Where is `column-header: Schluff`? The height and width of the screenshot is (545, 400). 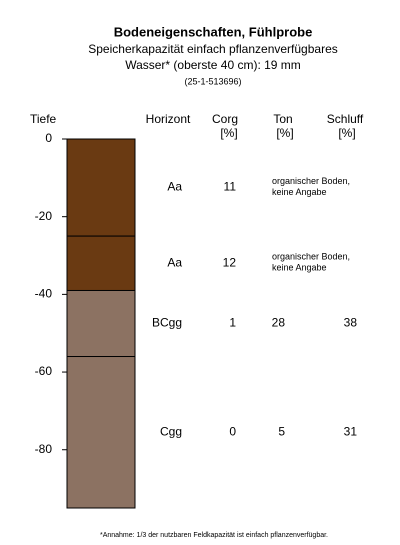
column-header: Schluff is located at coordinates (345, 119).